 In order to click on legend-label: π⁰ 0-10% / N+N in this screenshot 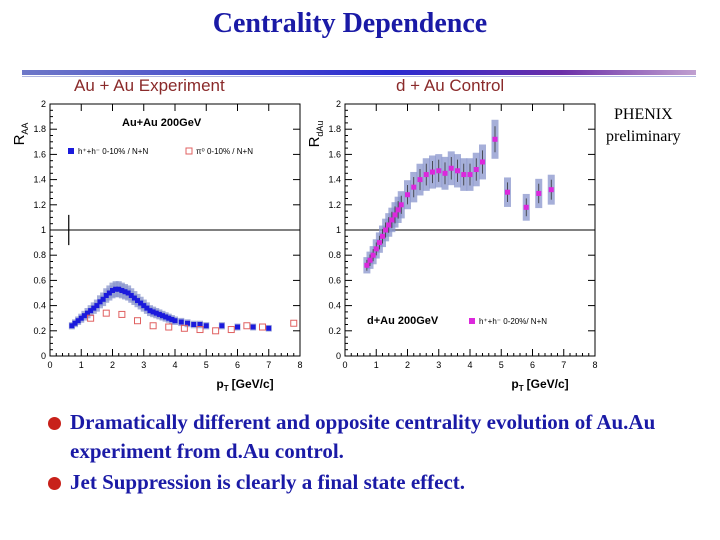, I will do `click(224, 151)`.